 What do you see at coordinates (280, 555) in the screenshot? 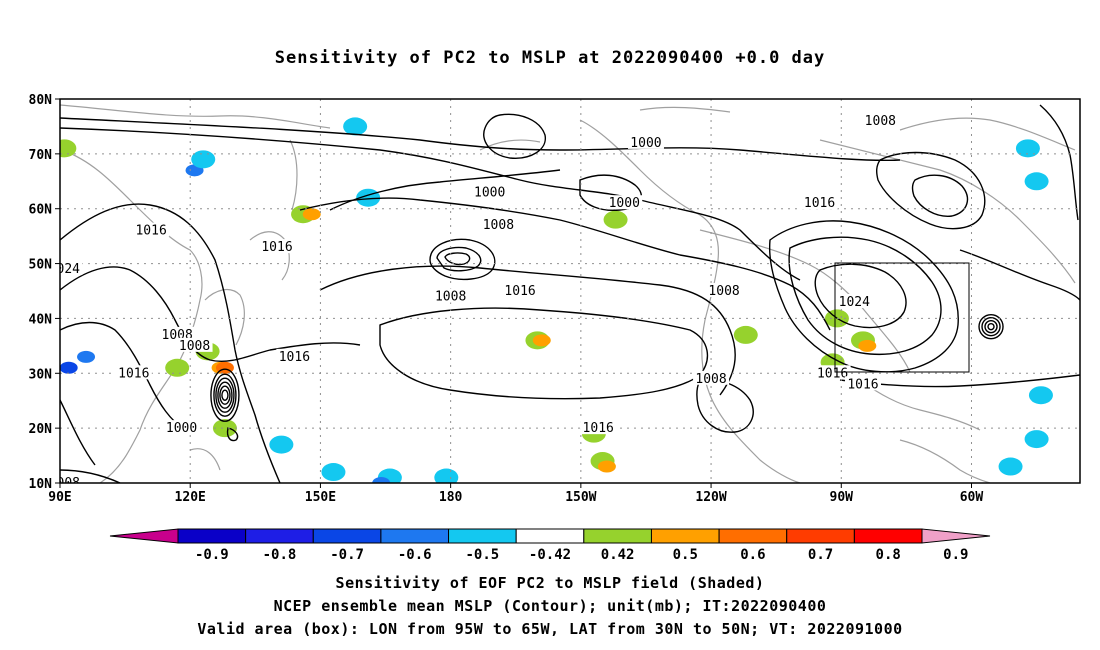
I see `colorbar-label: -0.8` at bounding box center [280, 555].